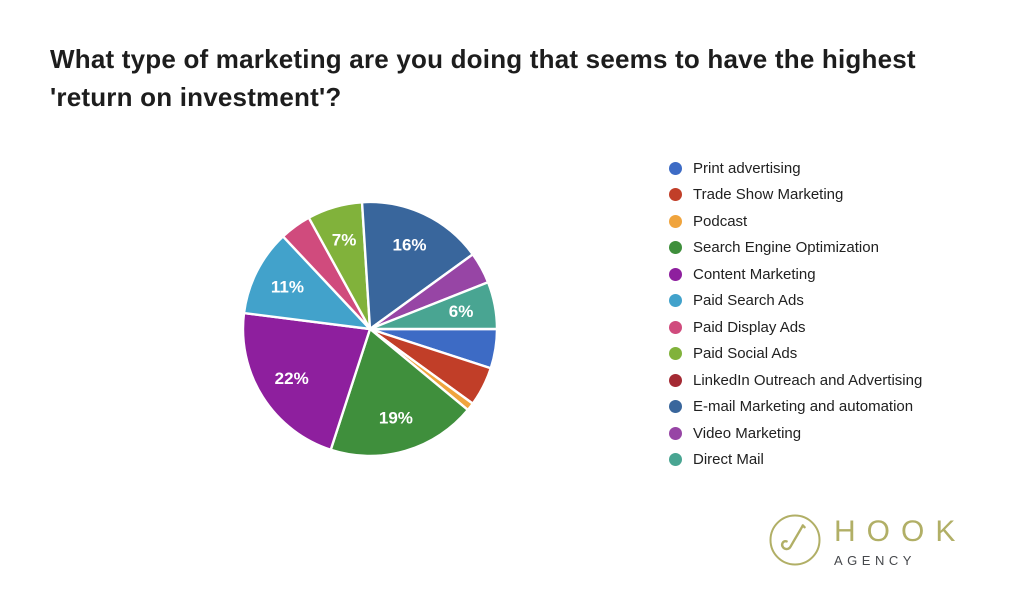  I want to click on legend-item-label: LinkedIn Outreach and Advertising, so click(808, 380).